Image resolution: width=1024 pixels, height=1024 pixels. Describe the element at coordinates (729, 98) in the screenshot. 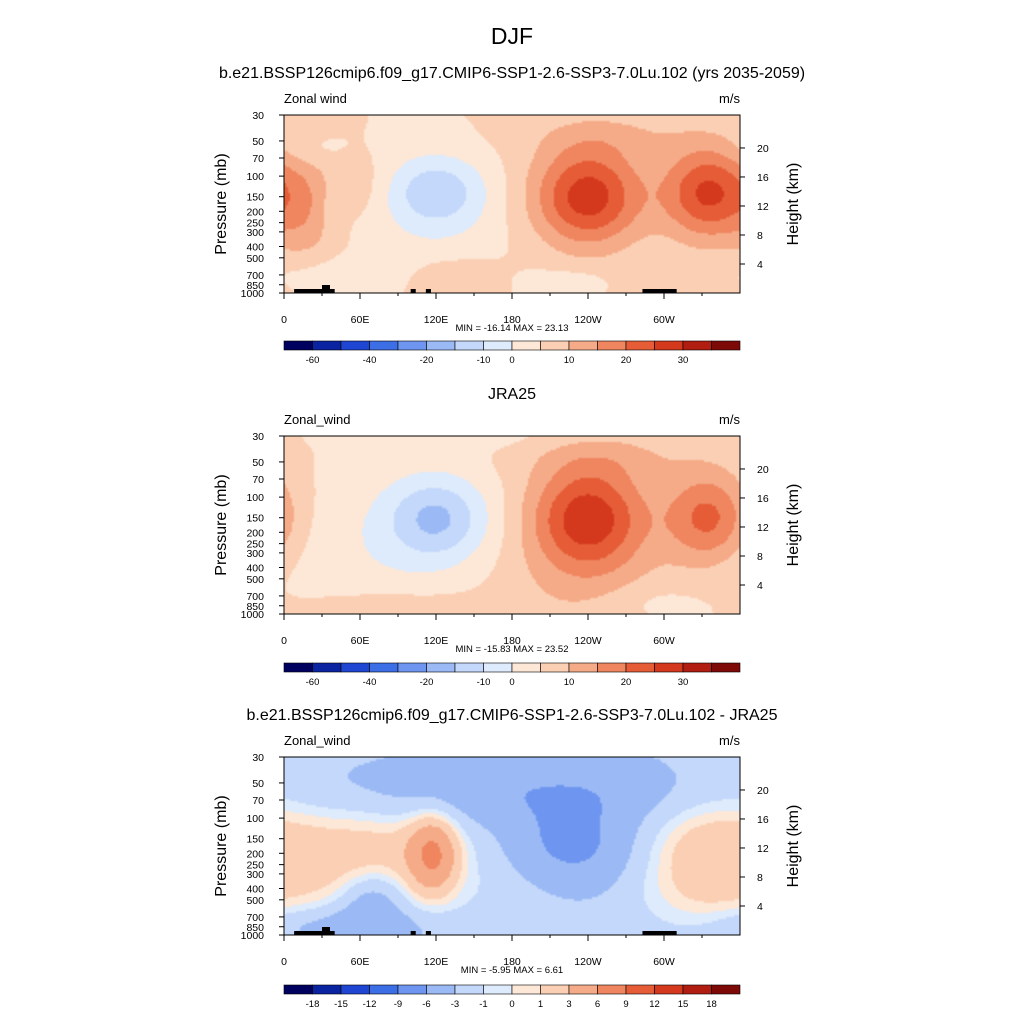

I see `units-label: m/s` at that location.